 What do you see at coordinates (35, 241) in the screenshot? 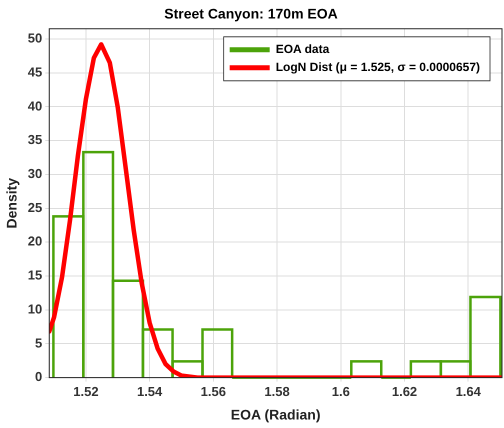
I see `y-tick-label: 20` at bounding box center [35, 241].